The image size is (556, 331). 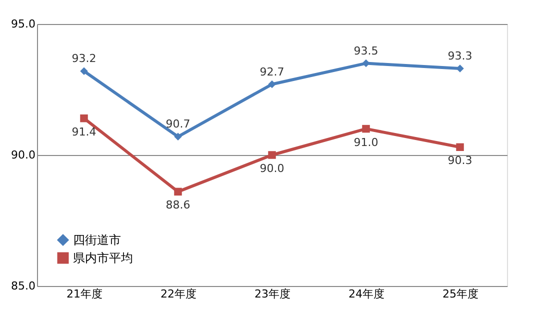 I want to click on data-label: 91.4, so click(x=84, y=131).